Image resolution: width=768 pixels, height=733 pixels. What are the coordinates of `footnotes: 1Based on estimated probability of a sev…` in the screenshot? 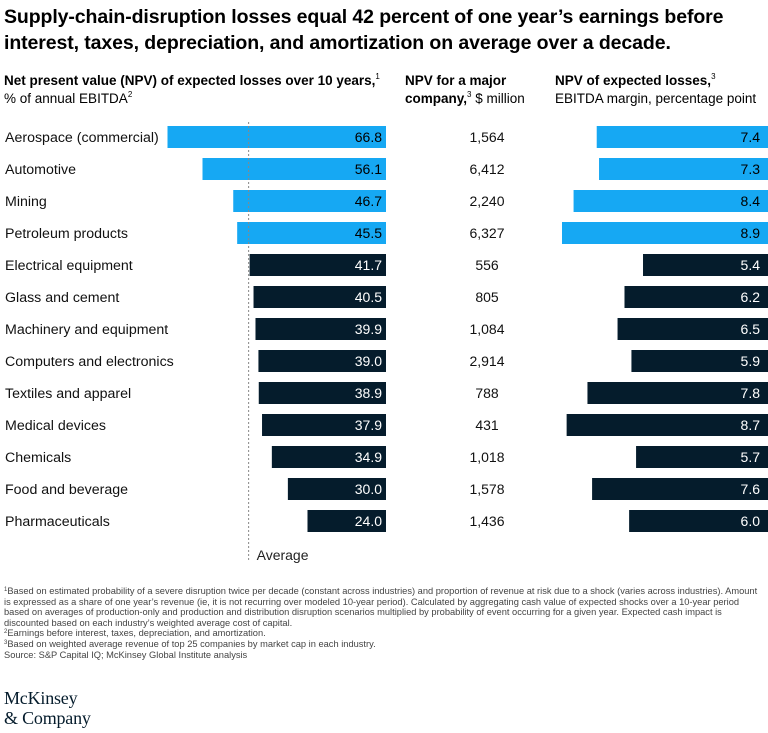 It's located at (384, 623).